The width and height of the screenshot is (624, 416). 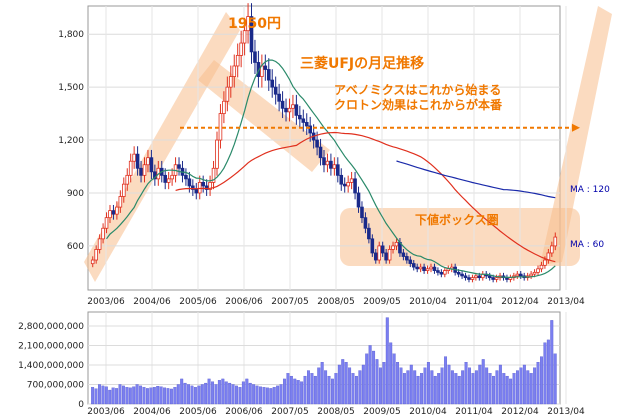 I want to click on price-x-tick-label: 2007/05, so click(x=289, y=302).